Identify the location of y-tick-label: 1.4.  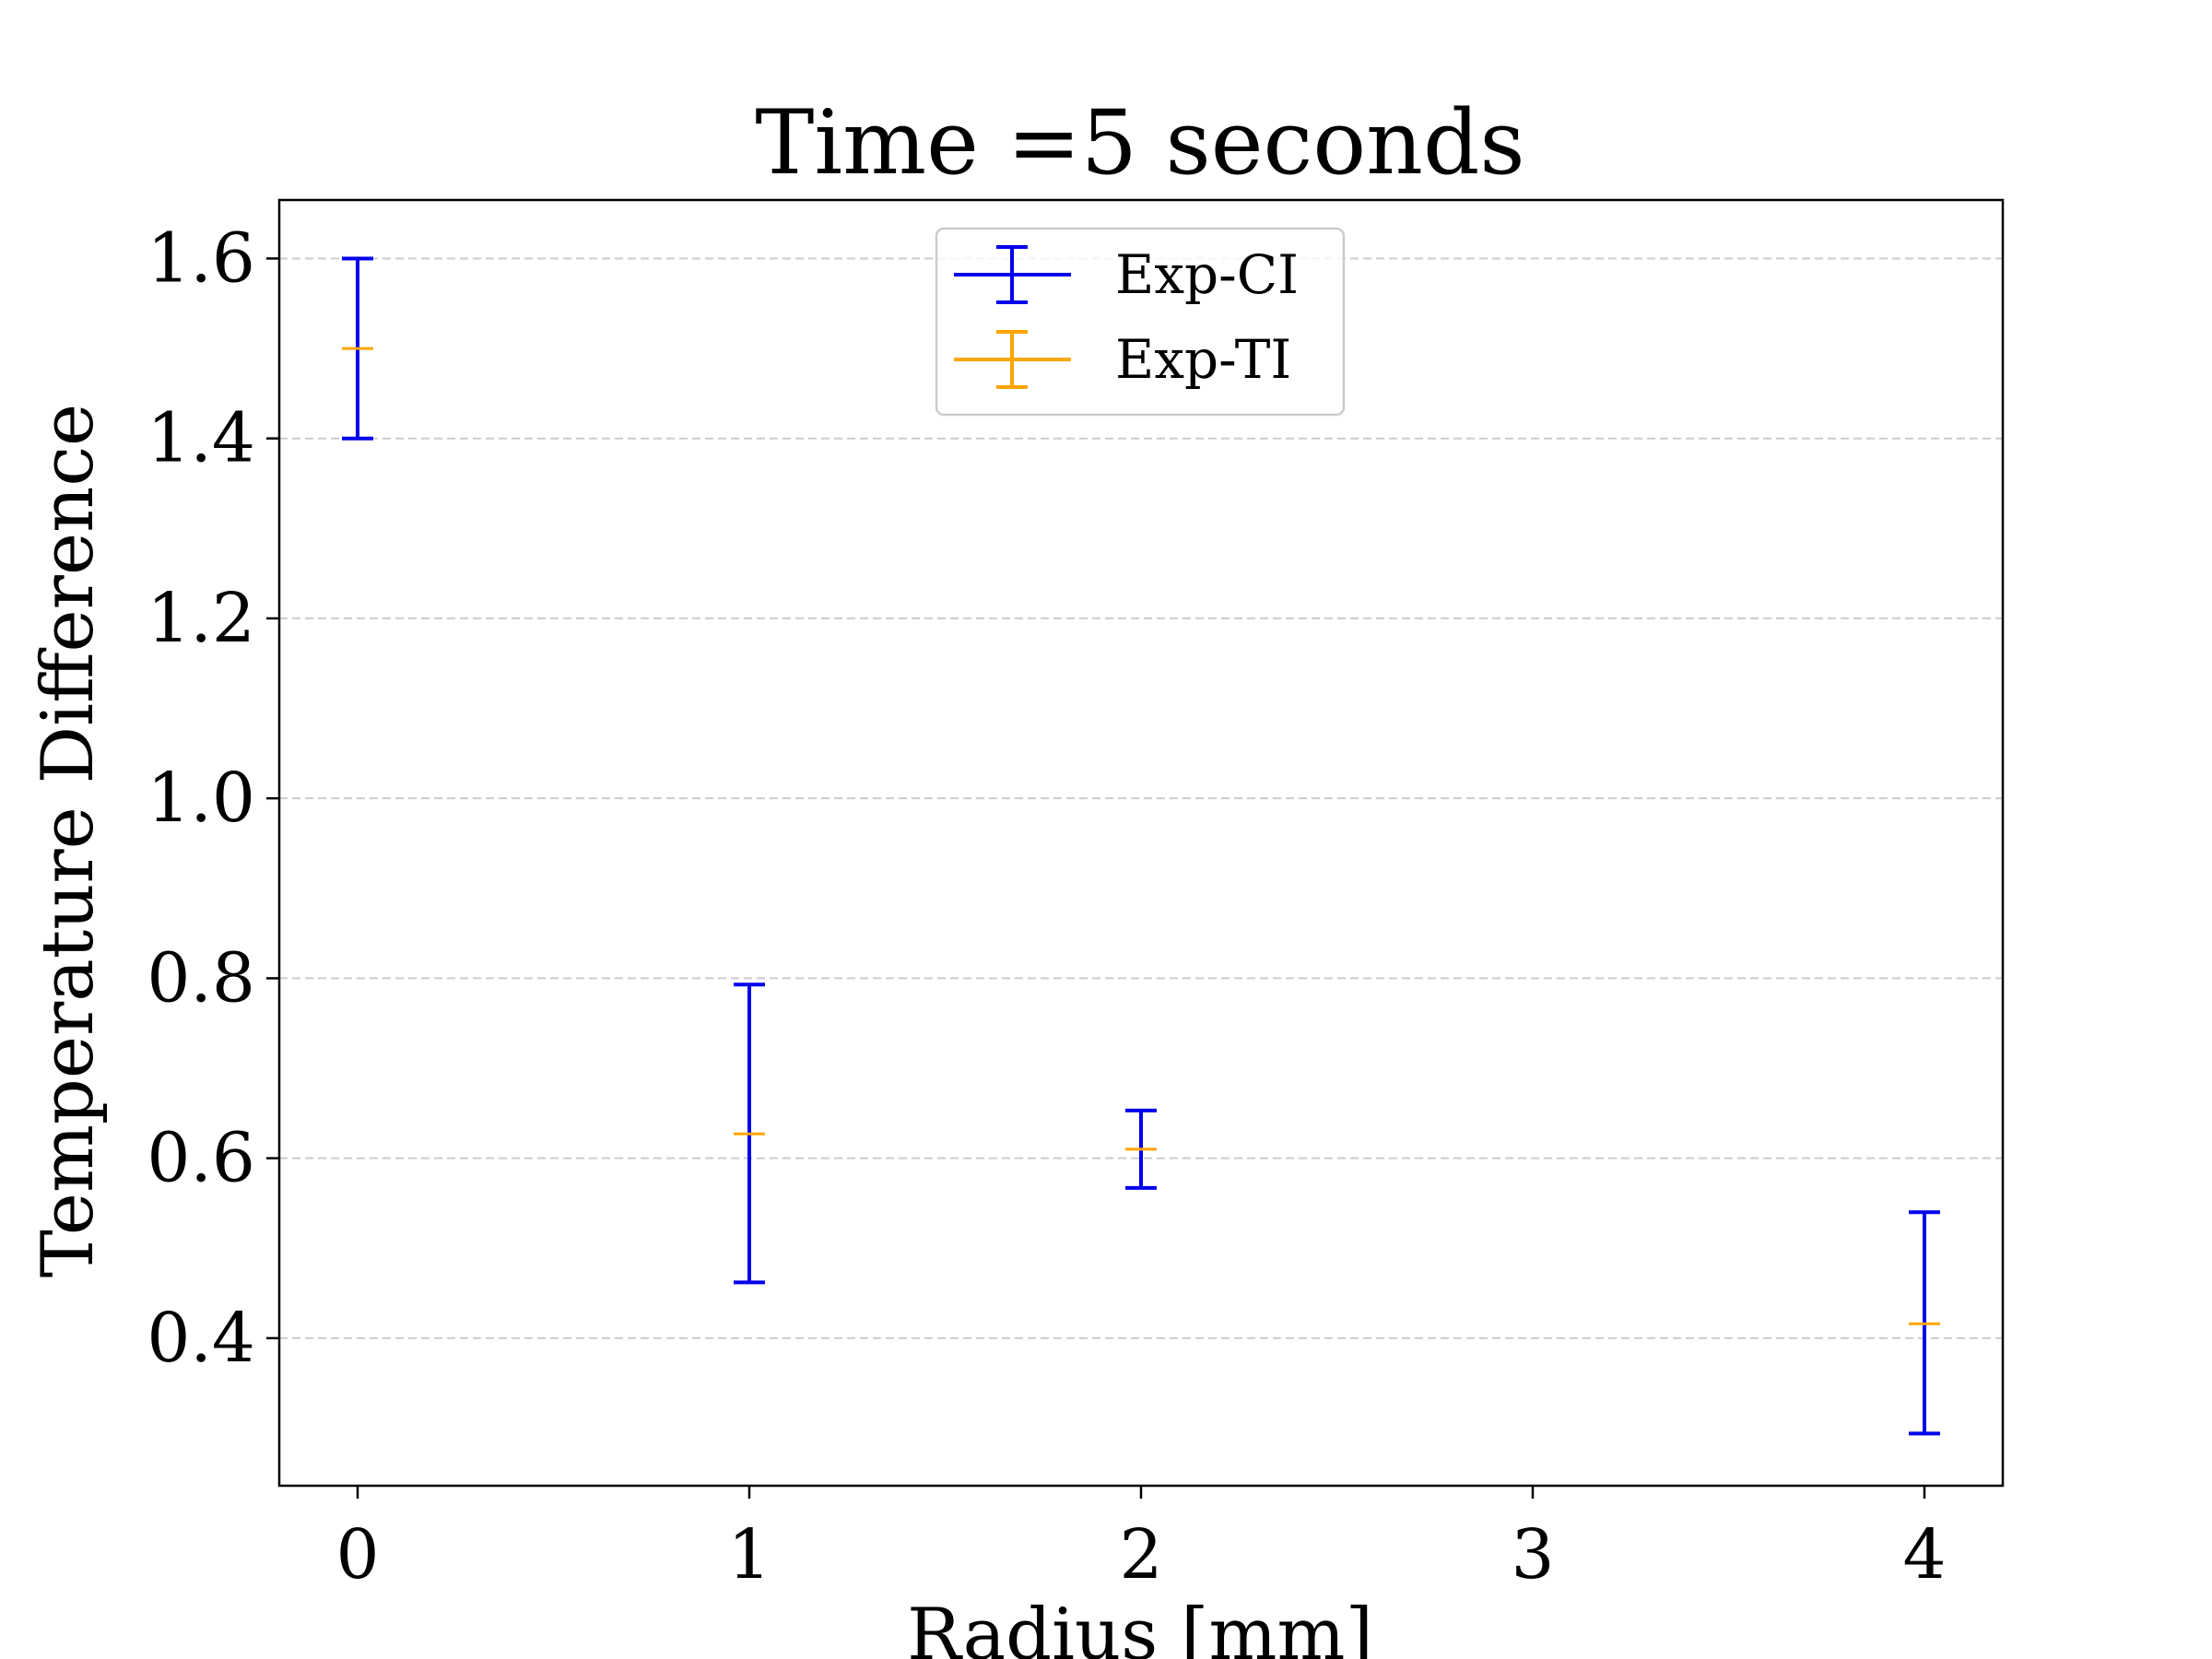
(201, 438).